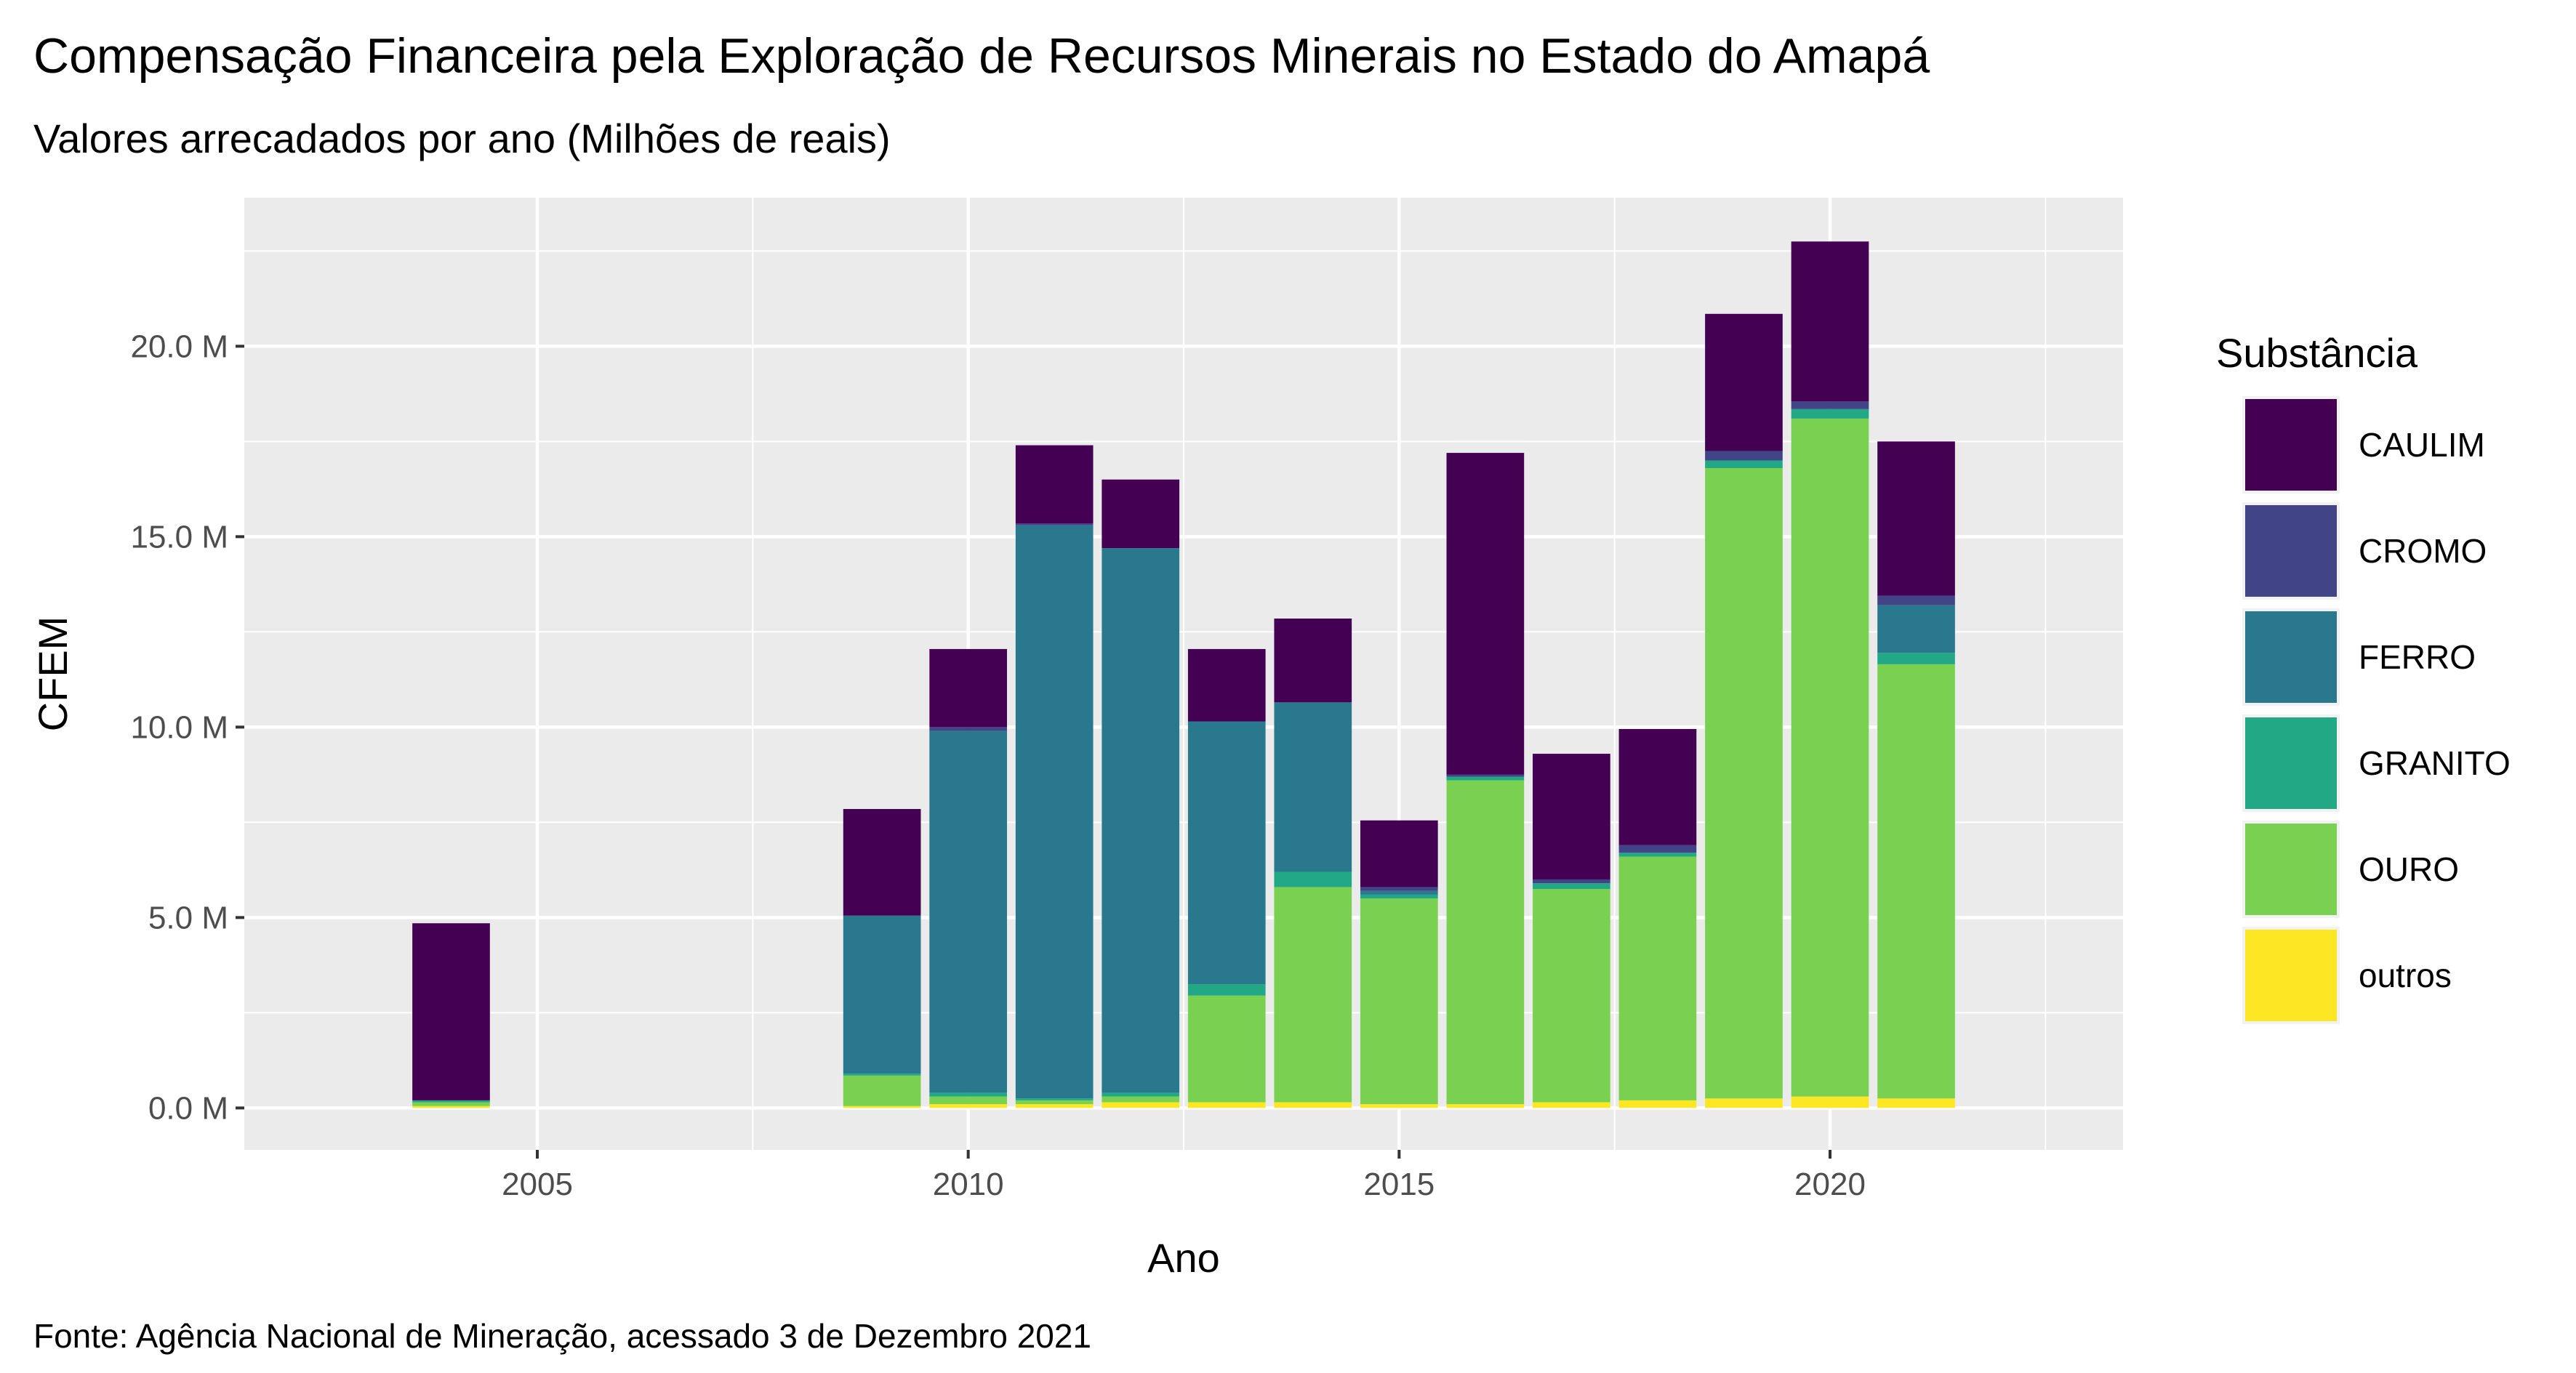  I want to click on bar-2010-granito, so click(969, 1094).